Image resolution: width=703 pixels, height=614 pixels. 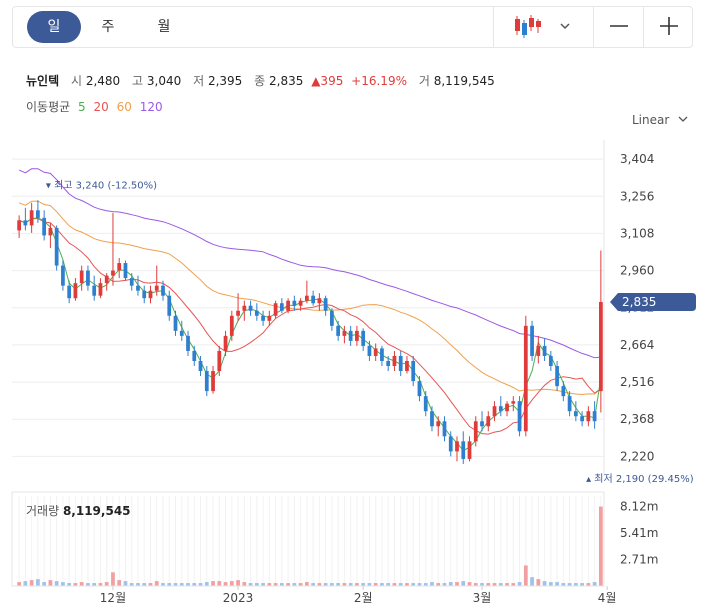 What do you see at coordinates (565, 26) in the screenshot?
I see `chevron-down-icon` at bounding box center [565, 26].